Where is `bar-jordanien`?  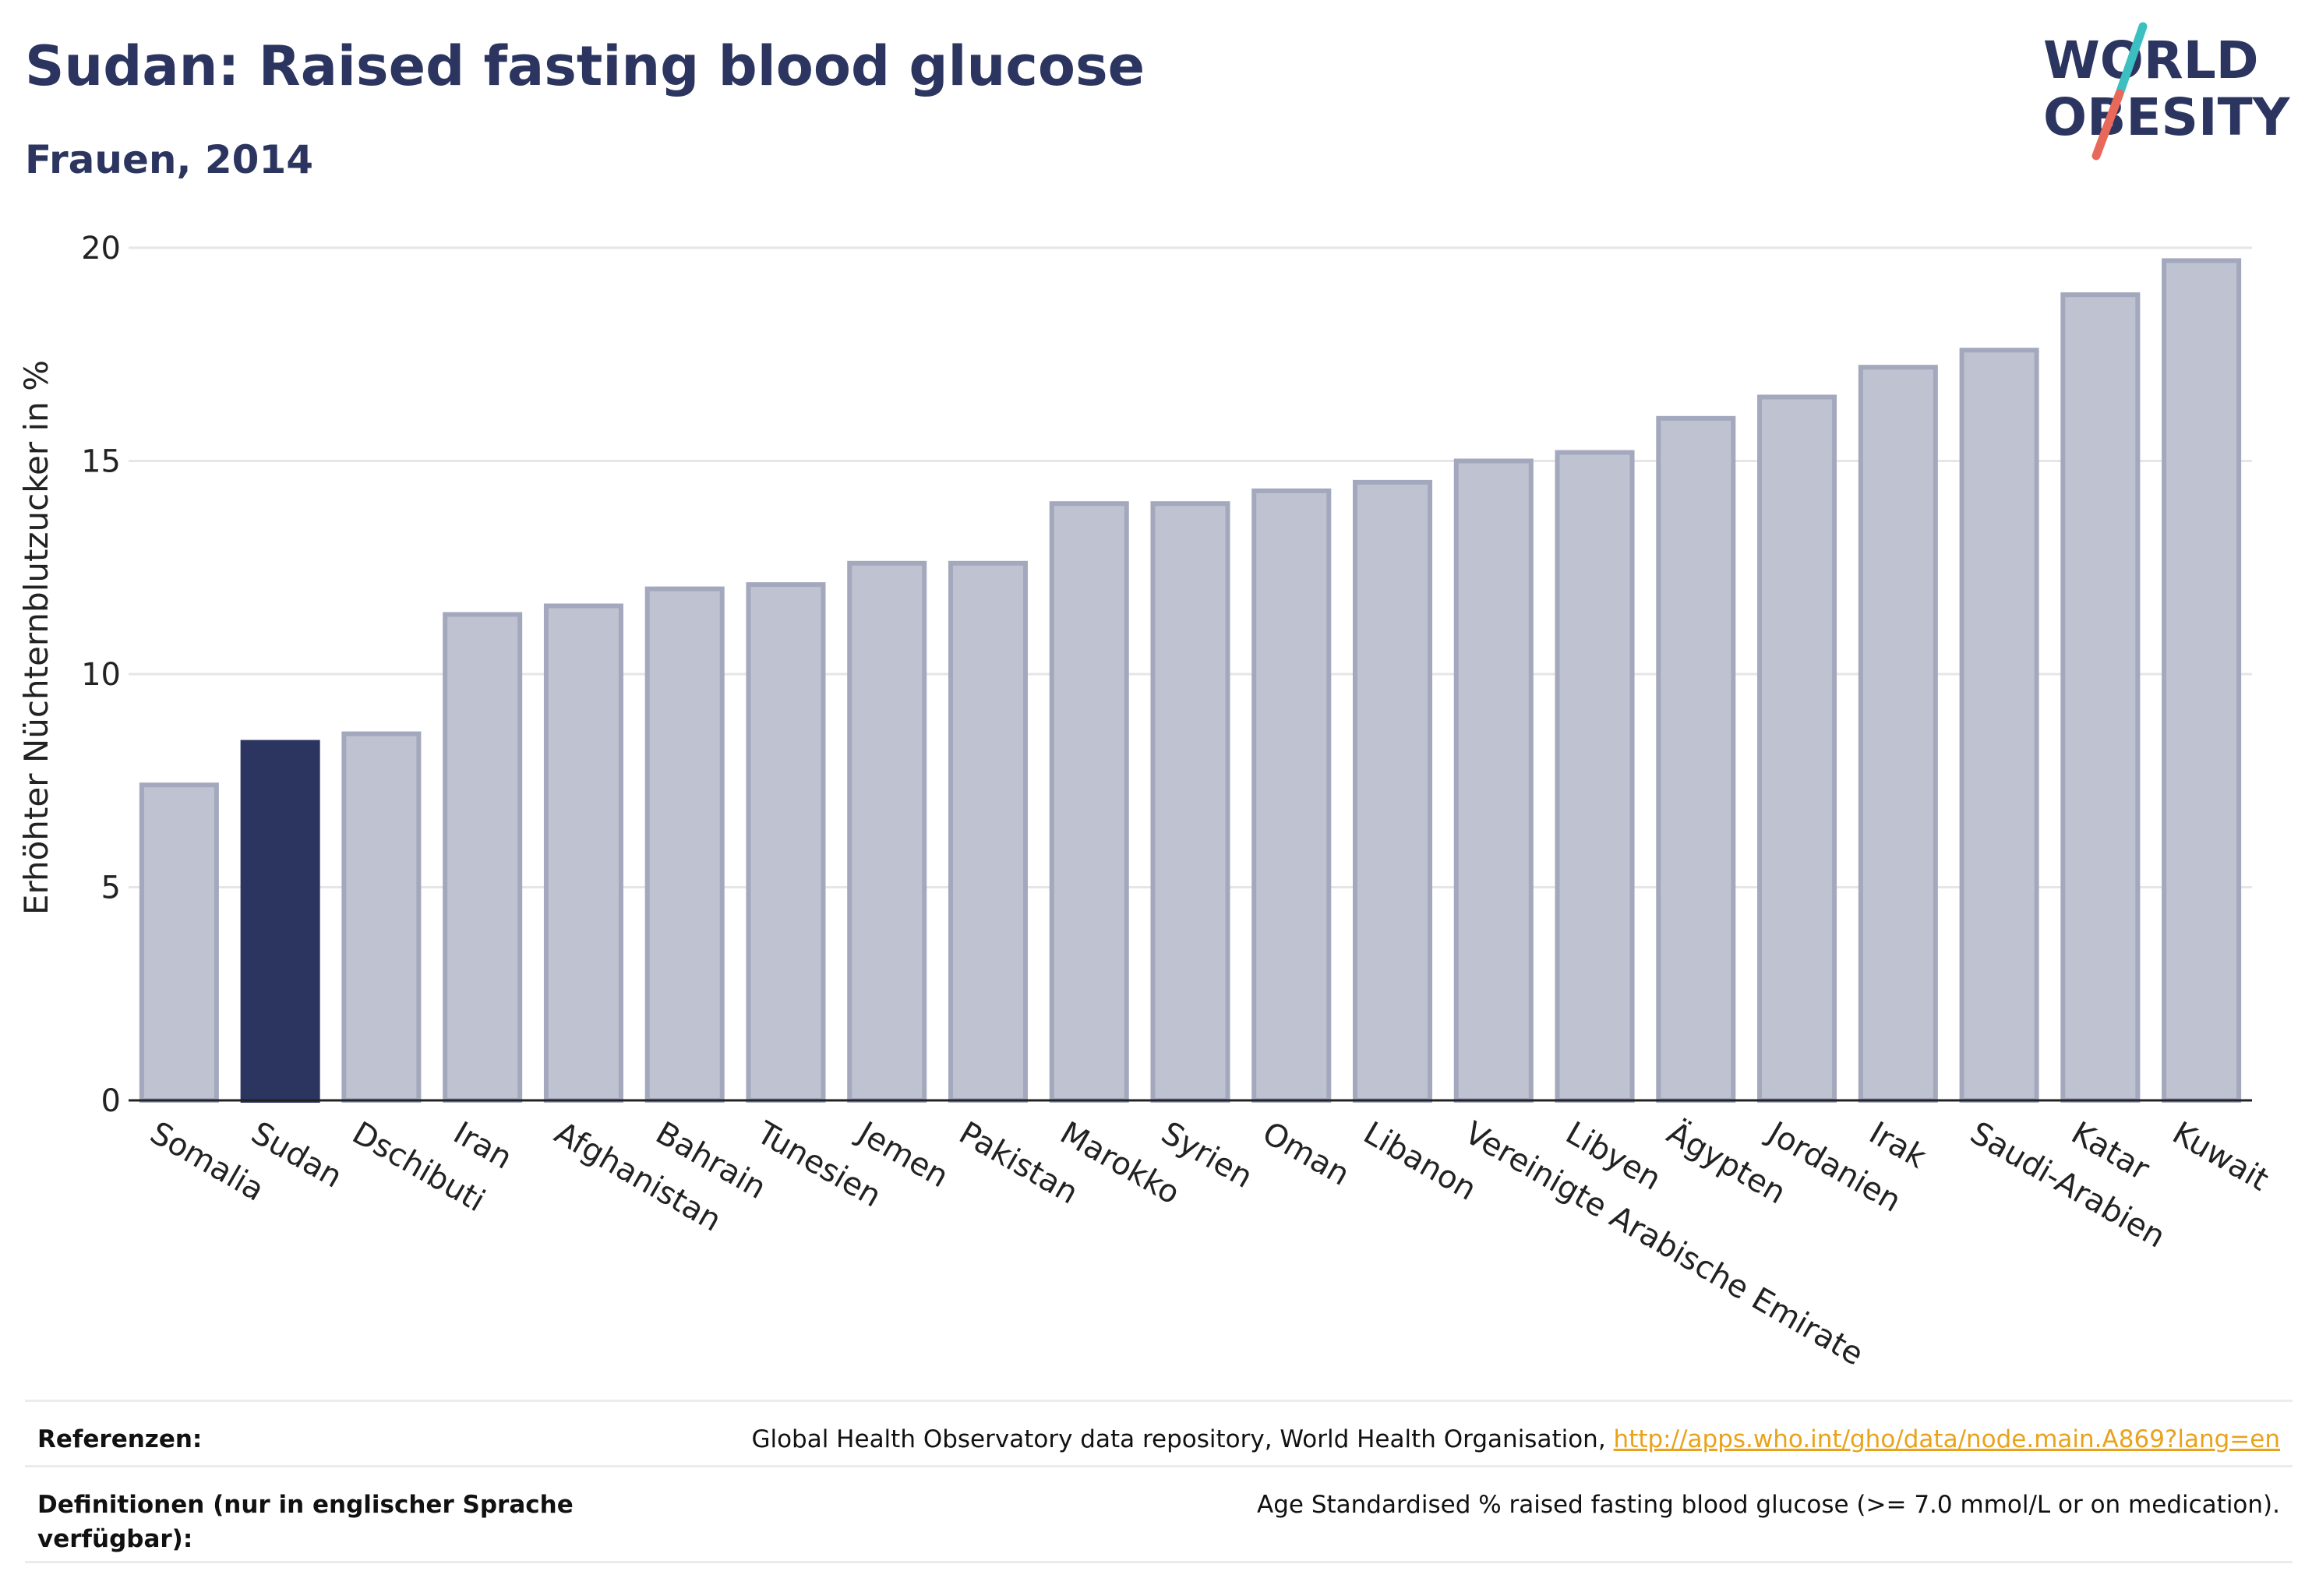 bar-jordanien is located at coordinates (1797, 748).